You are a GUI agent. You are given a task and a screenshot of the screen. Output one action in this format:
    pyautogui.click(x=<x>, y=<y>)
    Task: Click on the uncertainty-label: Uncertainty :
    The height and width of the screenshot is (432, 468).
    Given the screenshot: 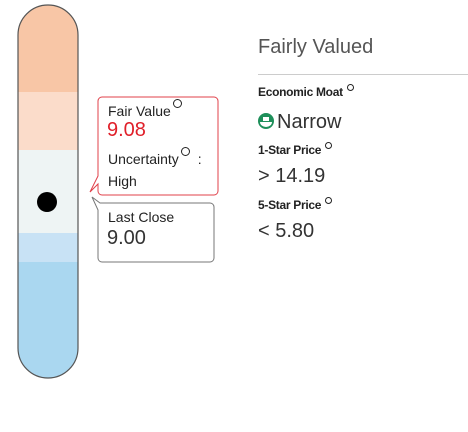 What is the action you would take?
    pyautogui.click(x=155, y=157)
    